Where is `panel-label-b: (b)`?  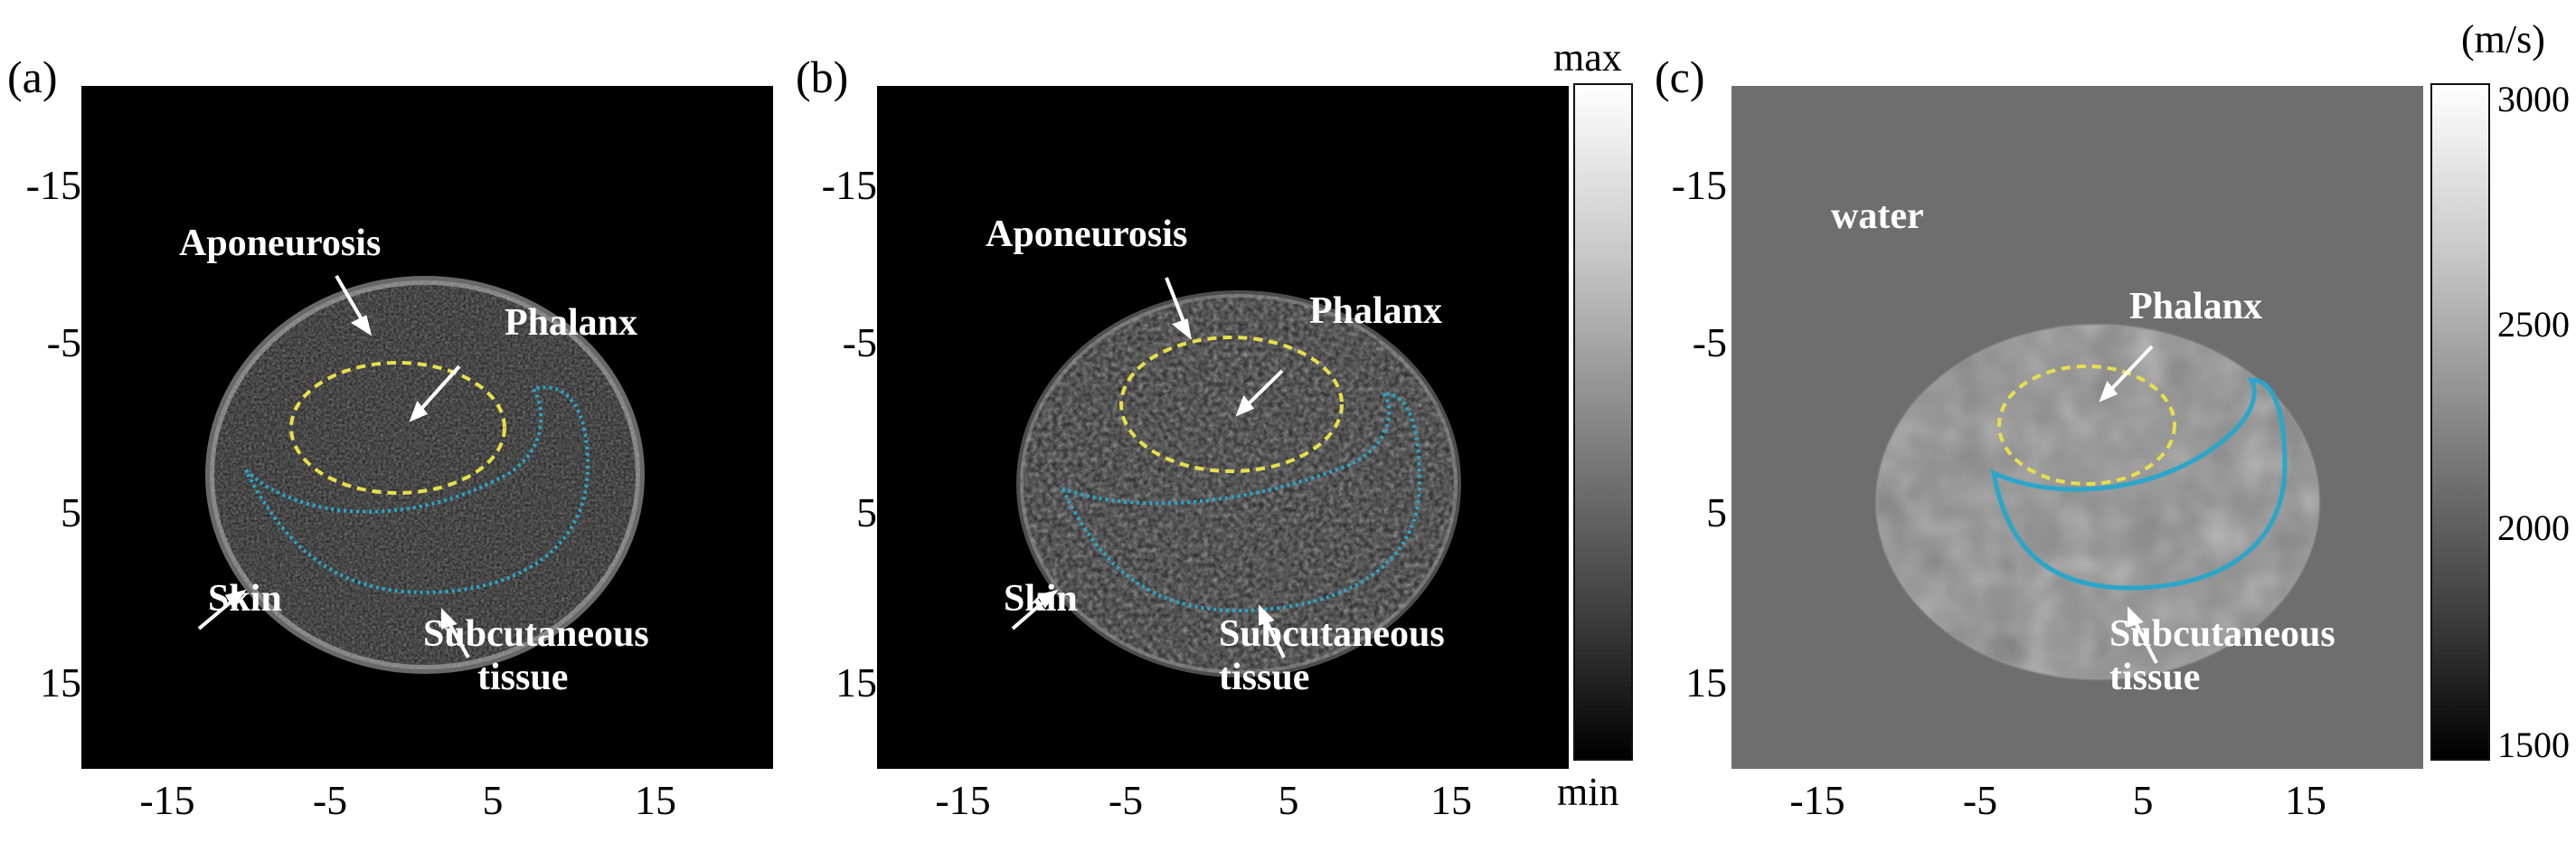
panel-label-b: (b) is located at coordinates (822, 77).